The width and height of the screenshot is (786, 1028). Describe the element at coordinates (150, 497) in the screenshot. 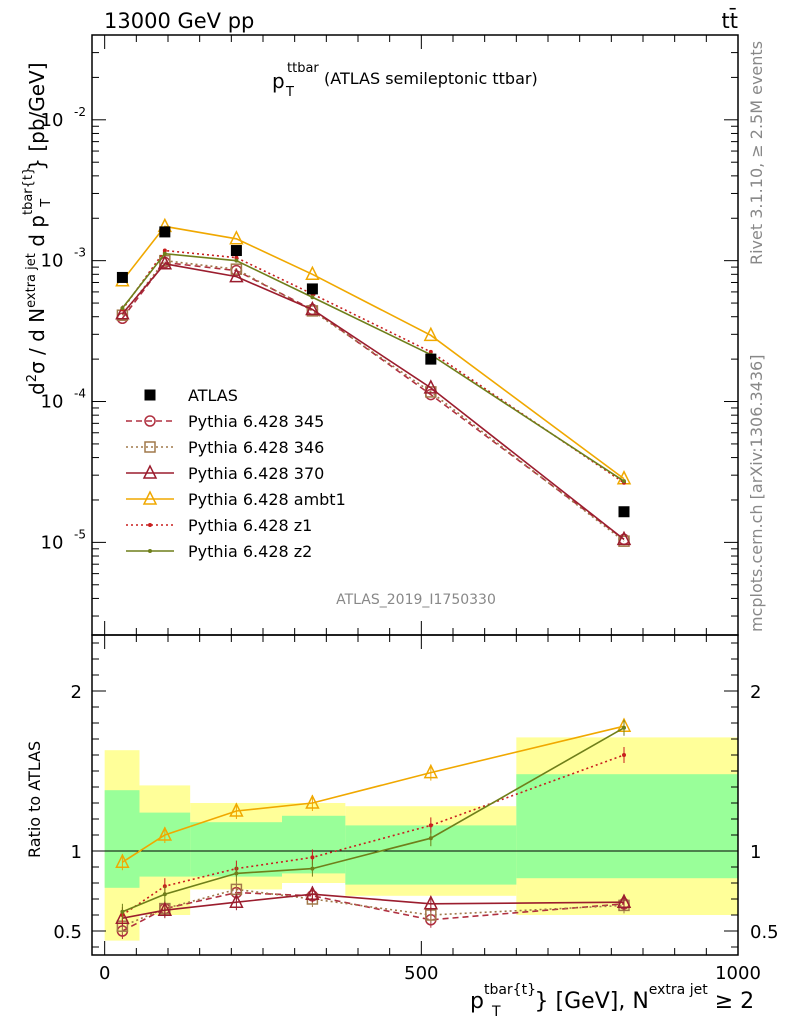

I see `legend-marker-ambt1` at that location.